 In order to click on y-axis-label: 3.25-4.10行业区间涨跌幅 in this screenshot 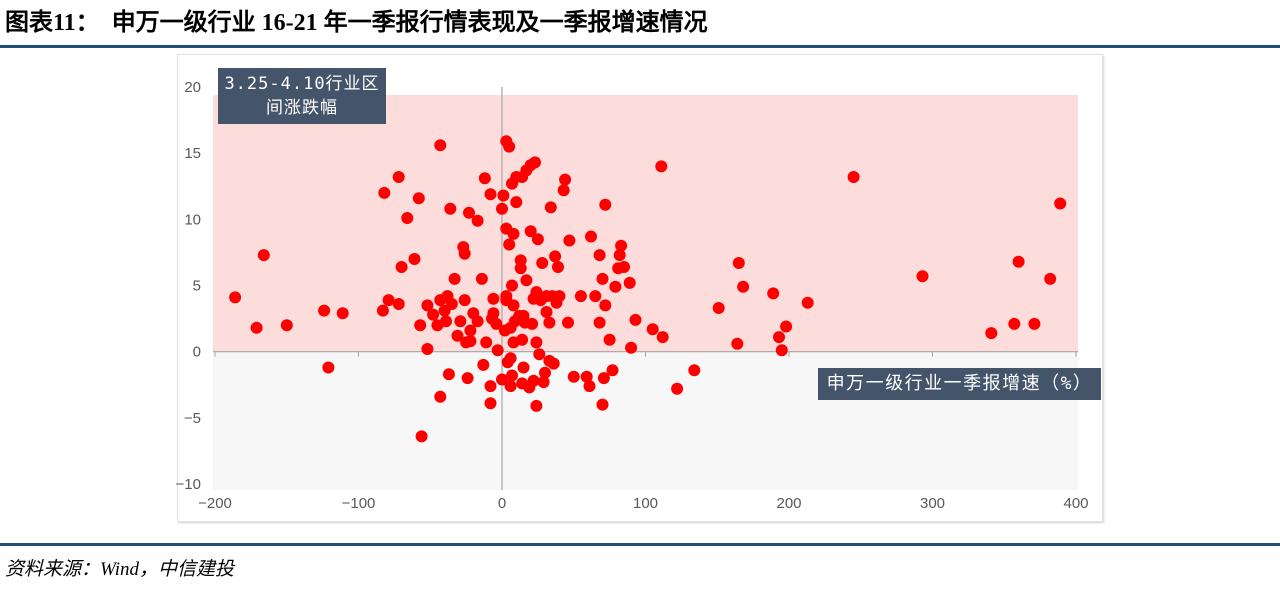, I will do `click(302, 96)`.